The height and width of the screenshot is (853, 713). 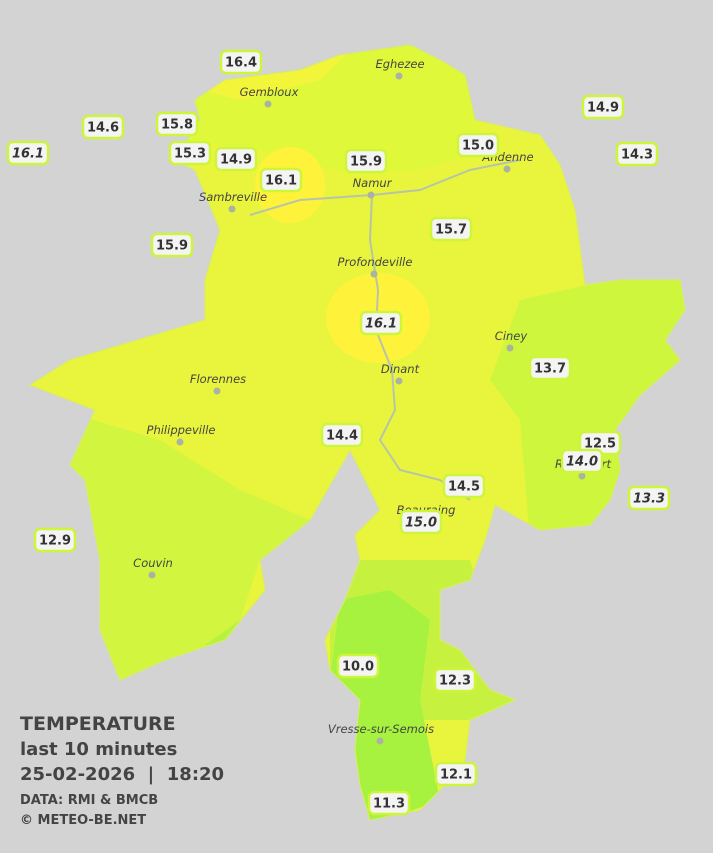 I want to click on station-value: 13.3, so click(x=649, y=499).